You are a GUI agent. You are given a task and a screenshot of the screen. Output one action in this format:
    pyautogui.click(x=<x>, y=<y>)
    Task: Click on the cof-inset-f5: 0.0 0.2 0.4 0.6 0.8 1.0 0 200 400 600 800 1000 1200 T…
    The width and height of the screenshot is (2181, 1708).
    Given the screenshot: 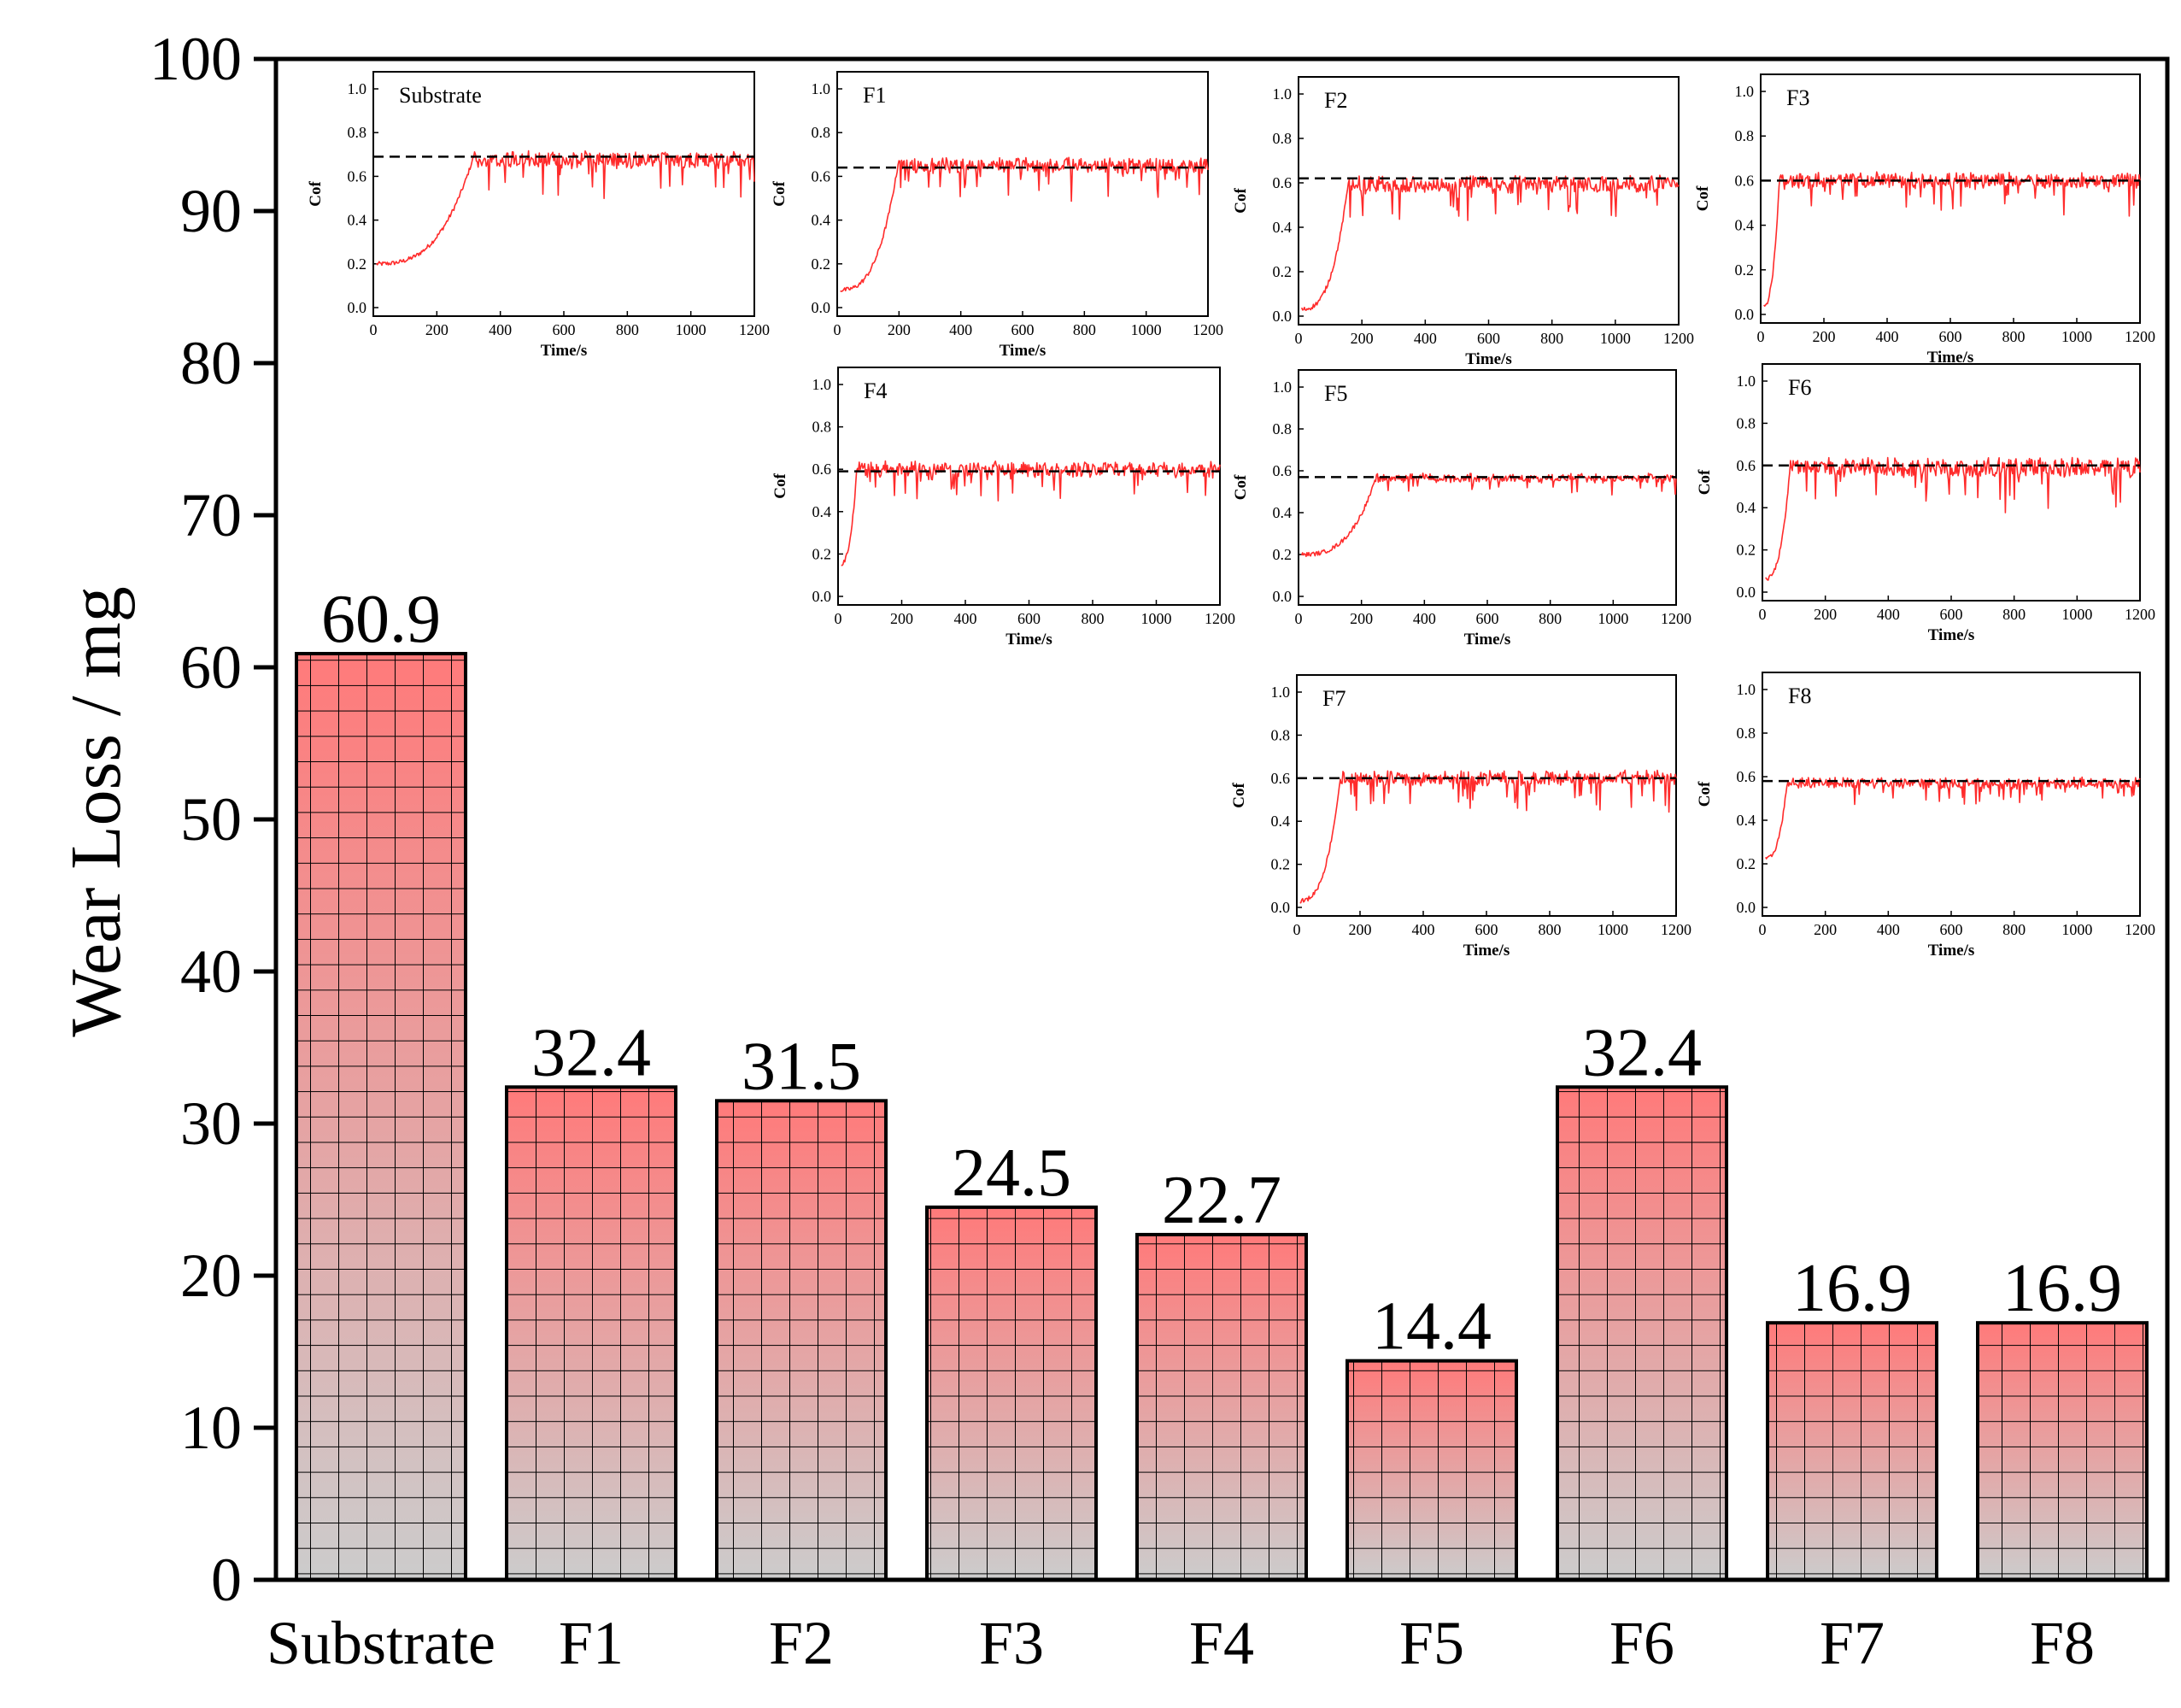 What is the action you would take?
    pyautogui.click(x=1462, y=509)
    